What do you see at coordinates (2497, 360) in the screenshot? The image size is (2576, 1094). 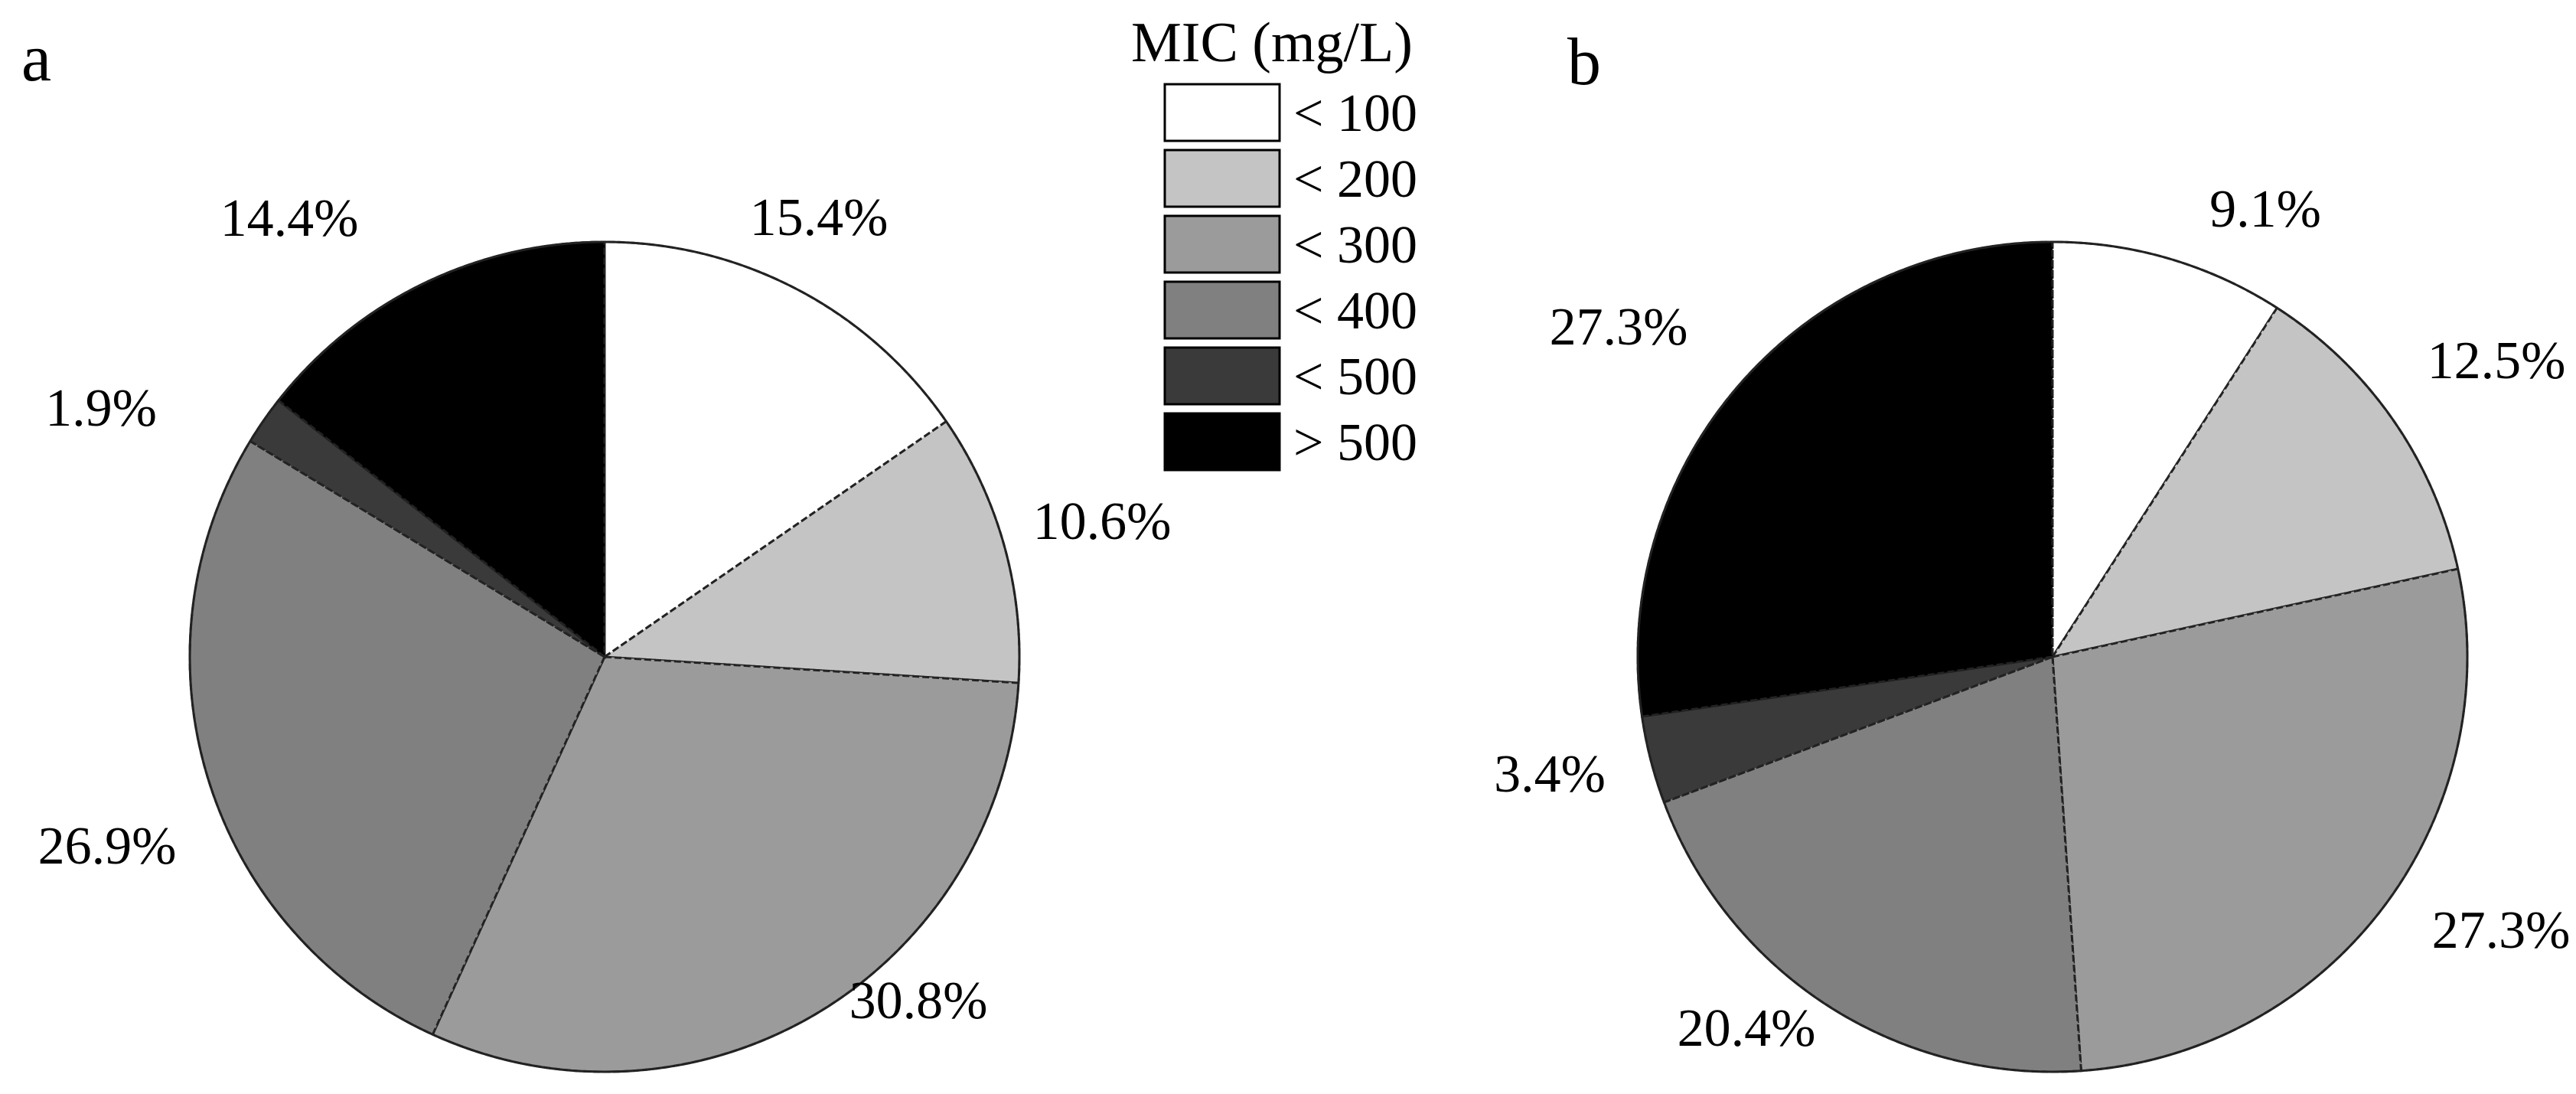 I see `pie-label-b-2: 12.5%` at bounding box center [2497, 360].